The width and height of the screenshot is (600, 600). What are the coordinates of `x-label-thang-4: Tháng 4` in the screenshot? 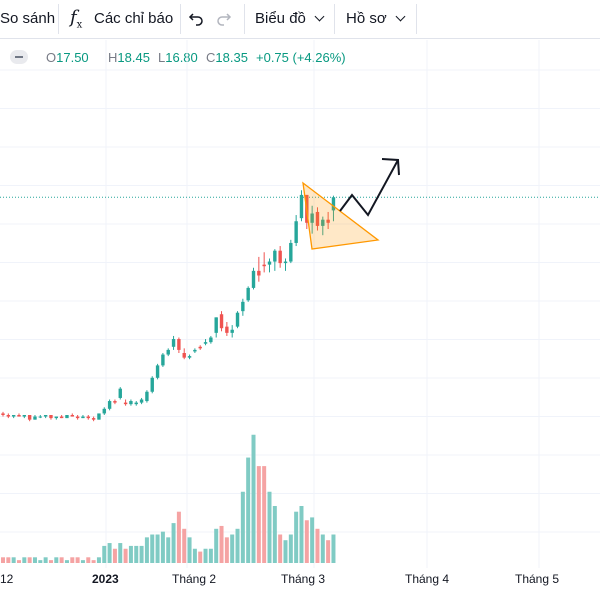 It's located at (427, 579).